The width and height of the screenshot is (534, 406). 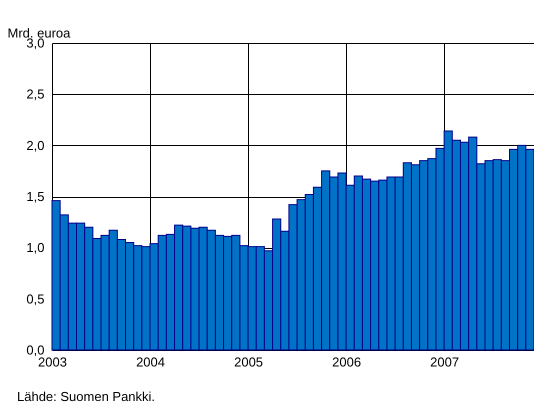 I want to click on text: Lähde: Suomen Pankki., so click(x=86, y=396).